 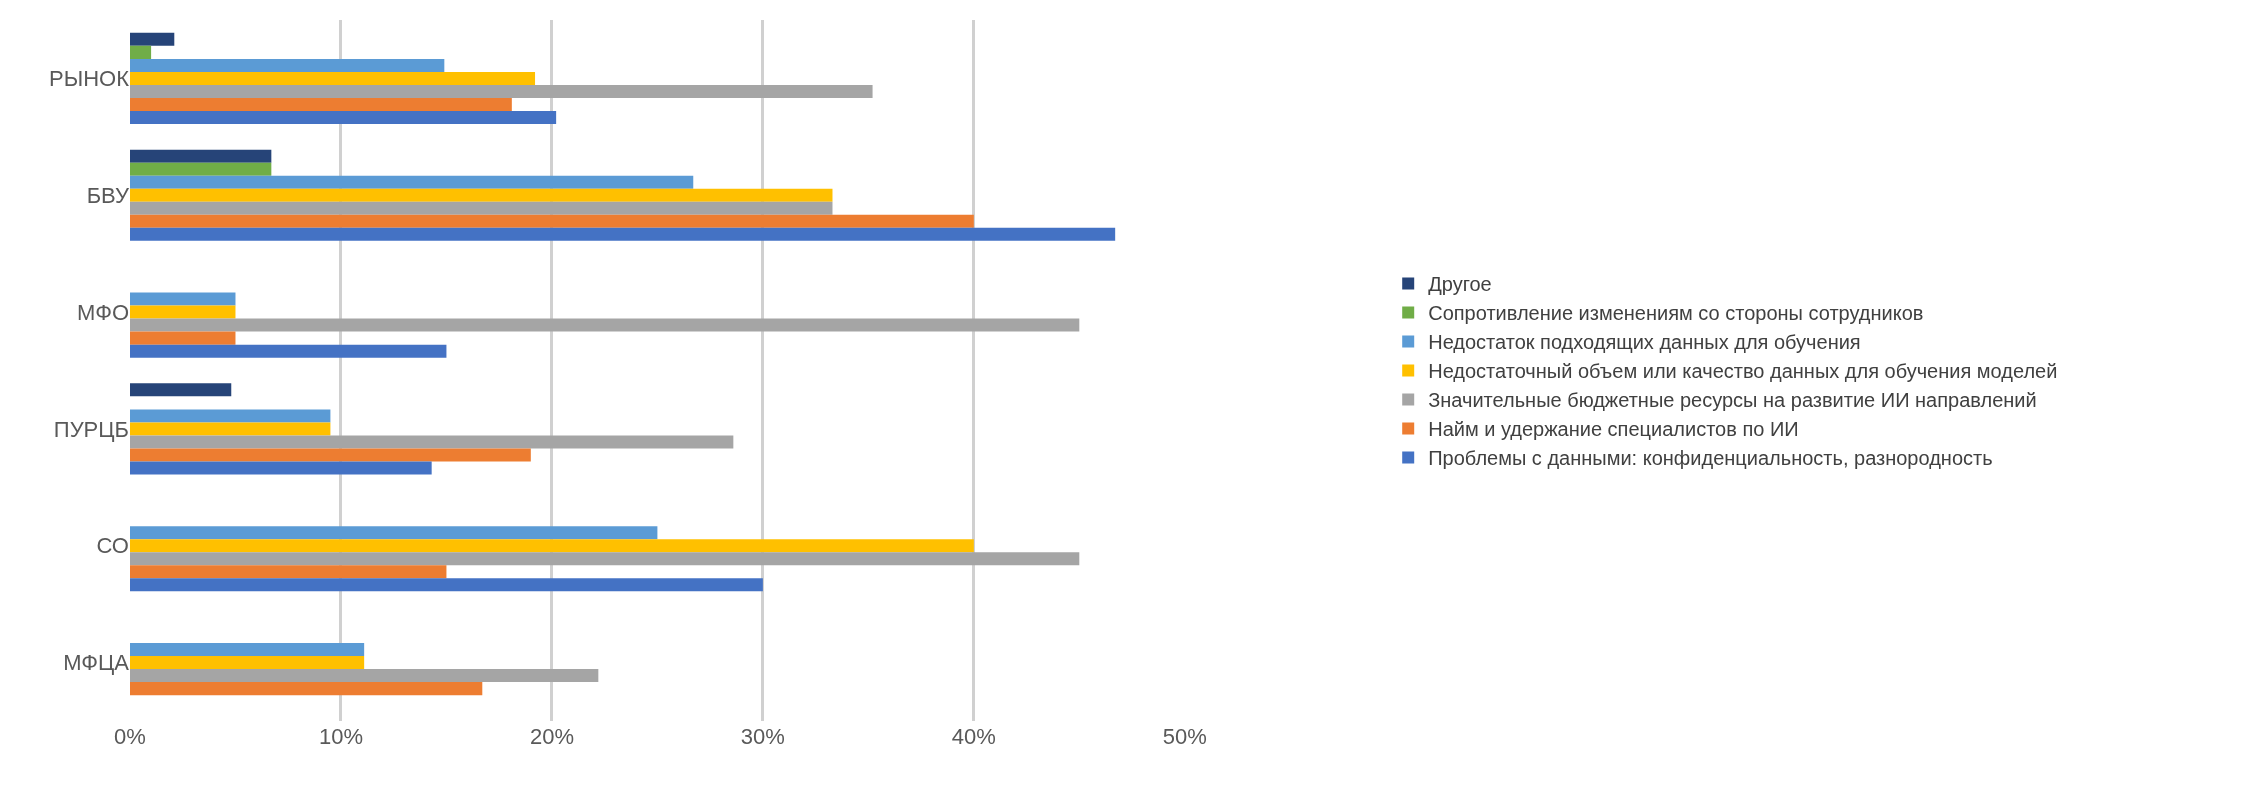 What do you see at coordinates (108, 195) in the screenshot?
I see `y-tick-label: БВУ` at bounding box center [108, 195].